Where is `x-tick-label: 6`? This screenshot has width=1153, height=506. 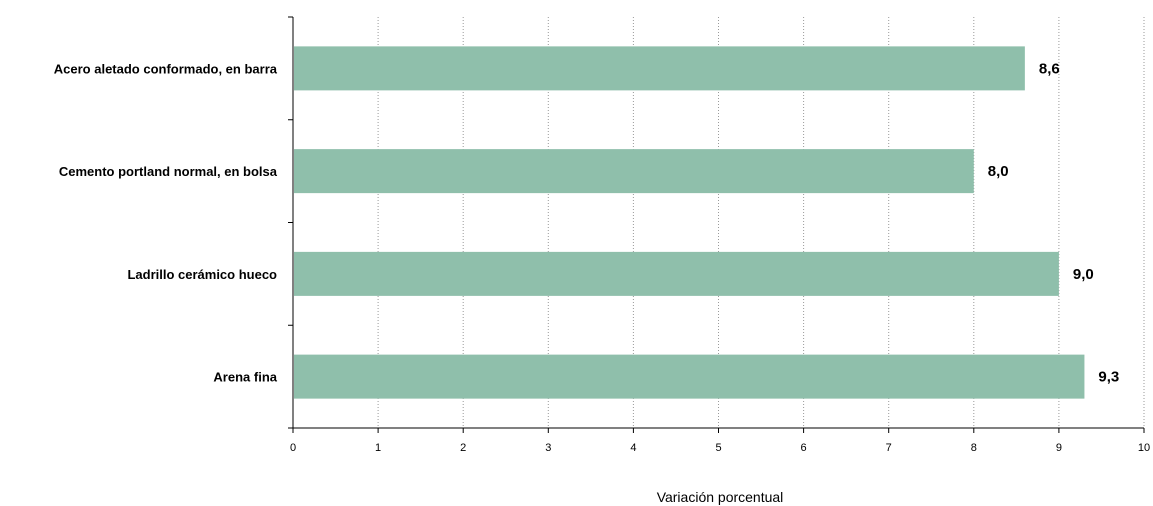 x-tick-label: 6 is located at coordinates (804, 448).